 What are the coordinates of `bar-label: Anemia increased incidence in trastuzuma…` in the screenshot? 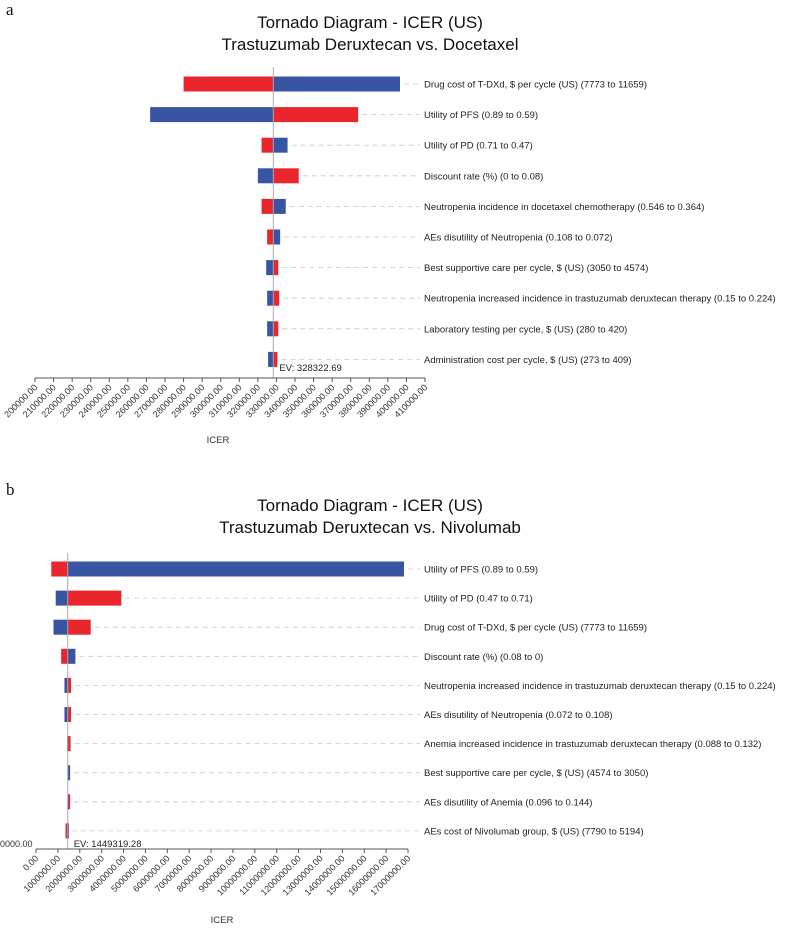 It's located at (592, 744).